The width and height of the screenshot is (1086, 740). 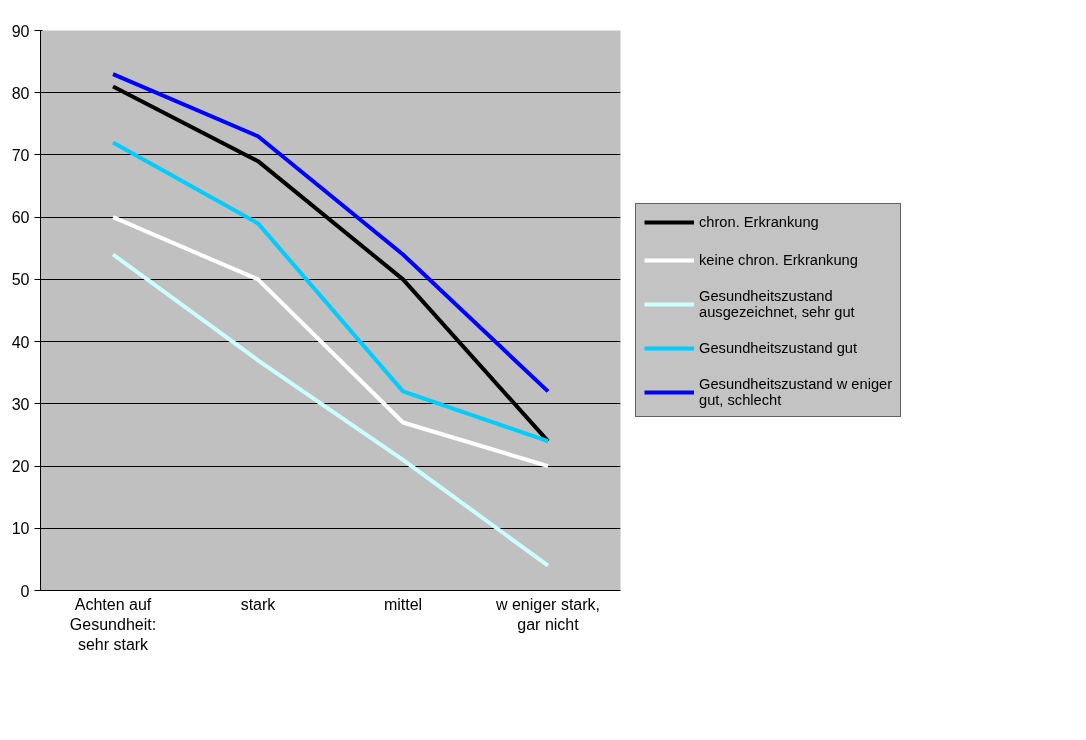 What do you see at coordinates (403, 604) in the screenshot?
I see `x-tick-label: mittel` at bounding box center [403, 604].